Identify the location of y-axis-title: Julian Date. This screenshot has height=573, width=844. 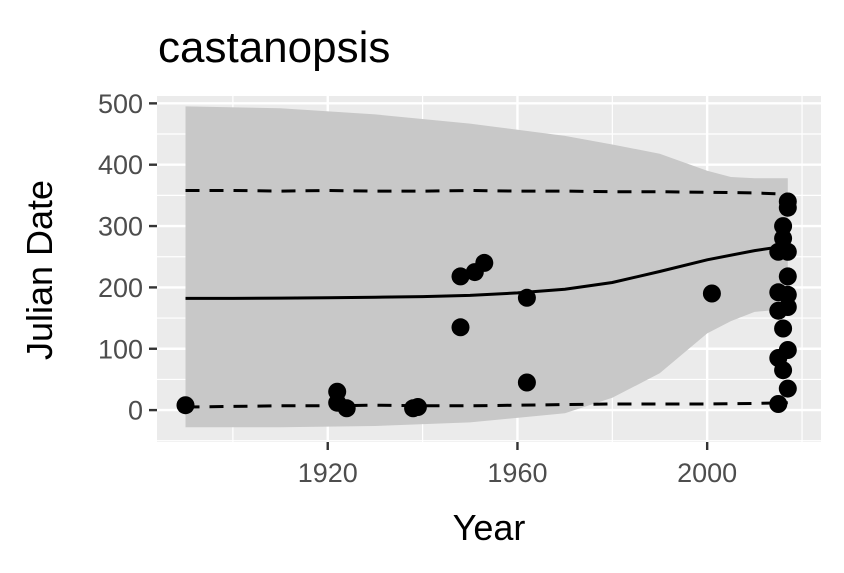
(39, 270).